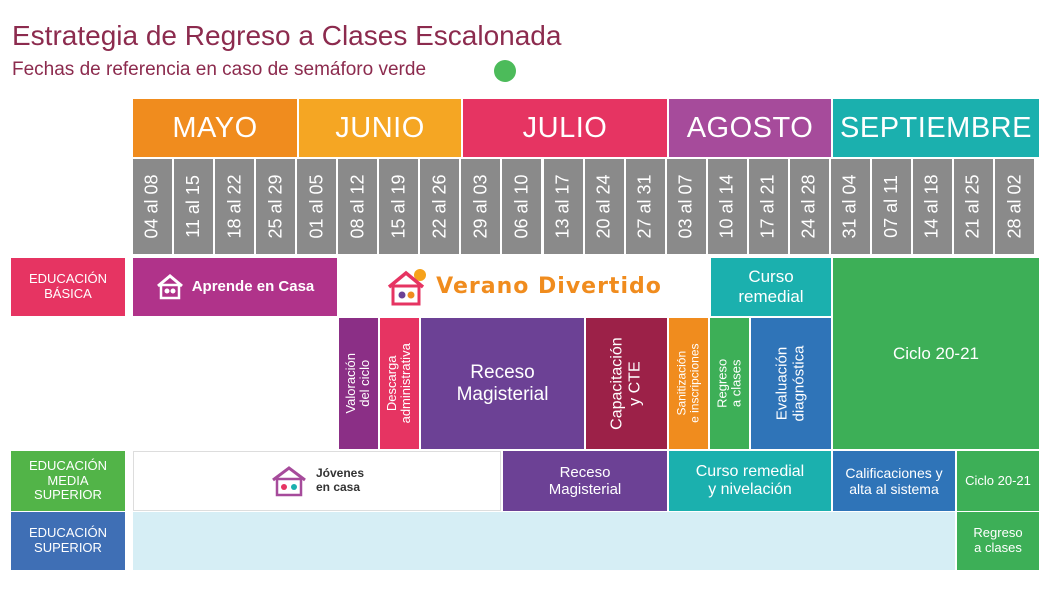  I want to click on week-column: 29 al 03, so click(481, 206).